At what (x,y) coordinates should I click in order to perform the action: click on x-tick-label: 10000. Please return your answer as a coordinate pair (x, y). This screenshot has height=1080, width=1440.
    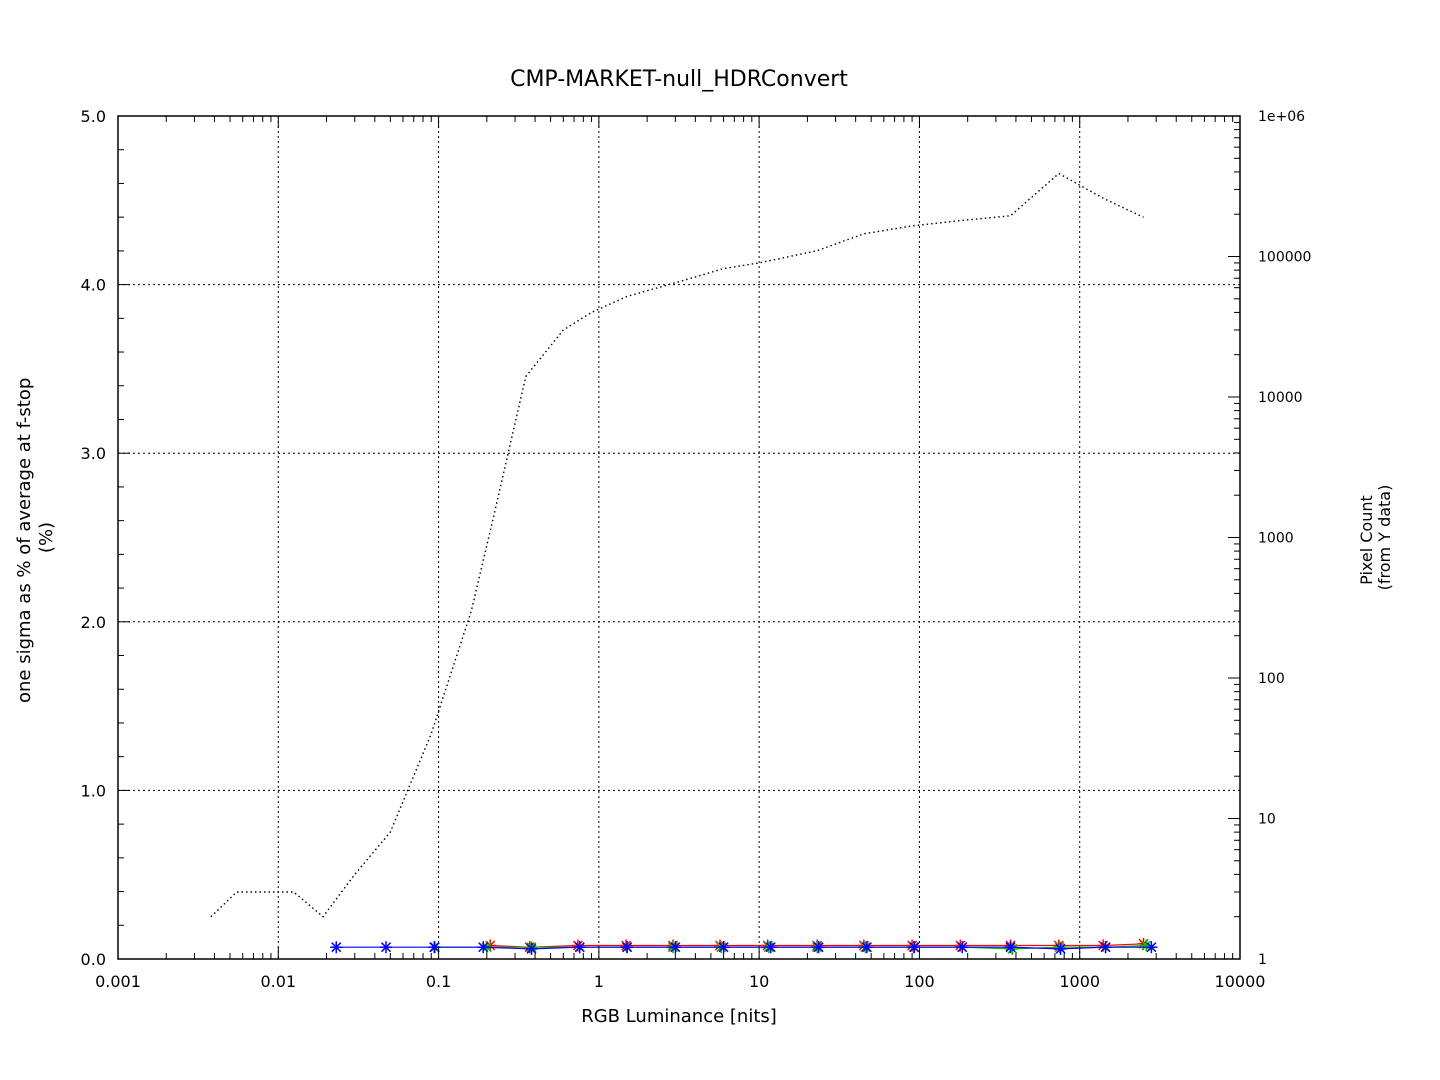
    Looking at the image, I should click on (1240, 981).